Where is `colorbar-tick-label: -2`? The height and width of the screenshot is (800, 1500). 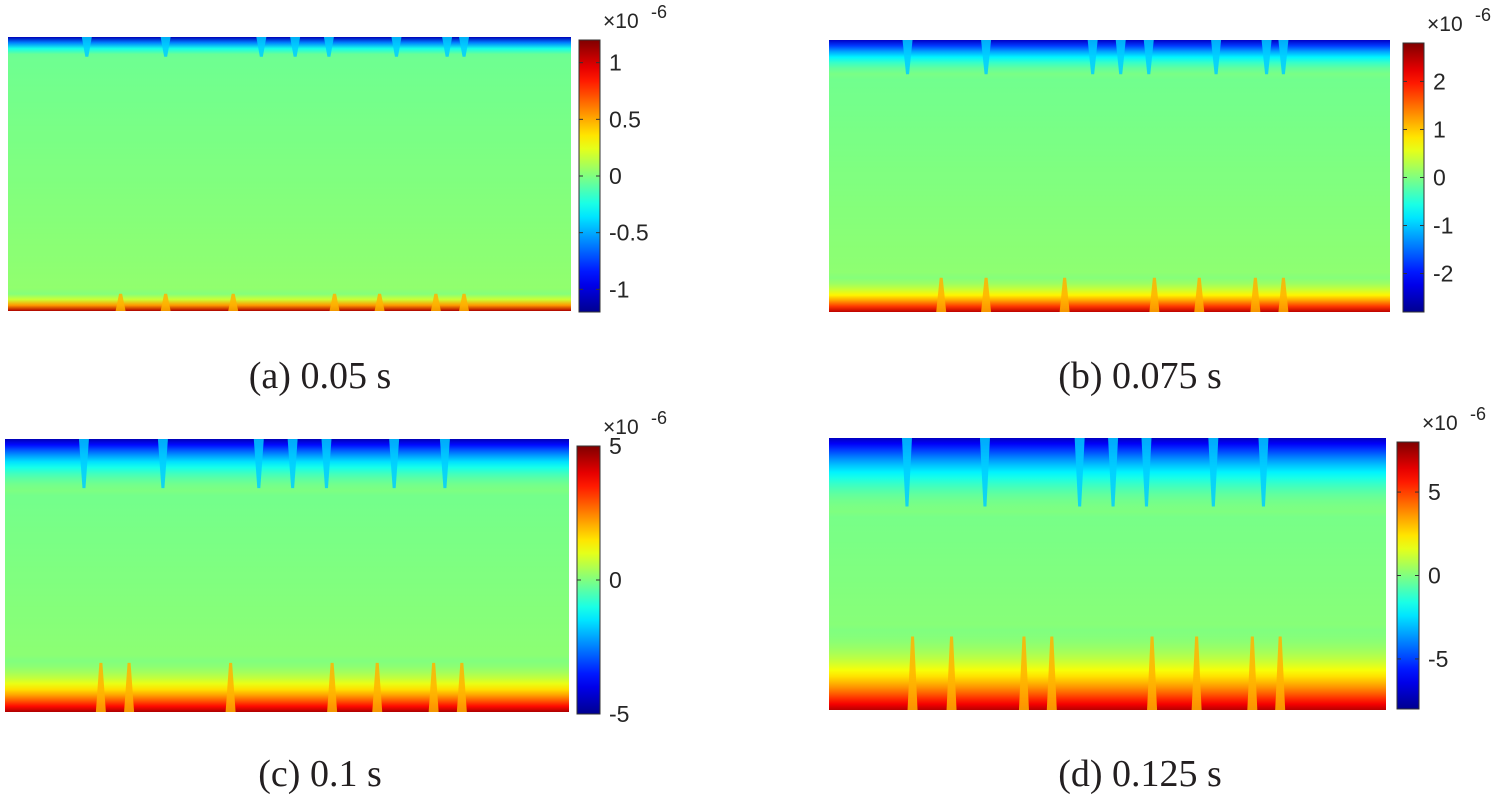 colorbar-tick-label: -2 is located at coordinates (1443, 274).